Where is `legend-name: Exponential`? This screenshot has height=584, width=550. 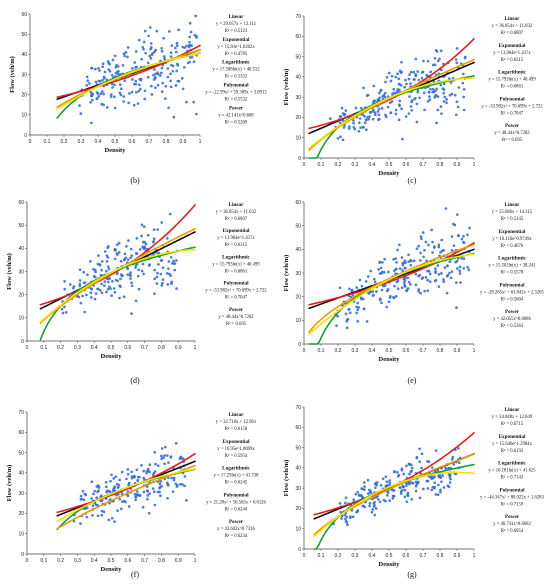
legend-name: Exponential is located at coordinates (512, 232).